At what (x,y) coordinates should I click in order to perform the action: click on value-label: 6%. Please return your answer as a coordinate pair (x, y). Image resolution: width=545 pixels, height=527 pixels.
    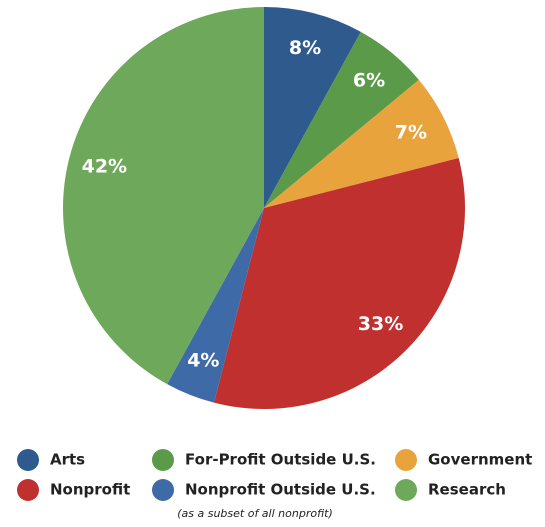
    Looking at the image, I should click on (369, 81).